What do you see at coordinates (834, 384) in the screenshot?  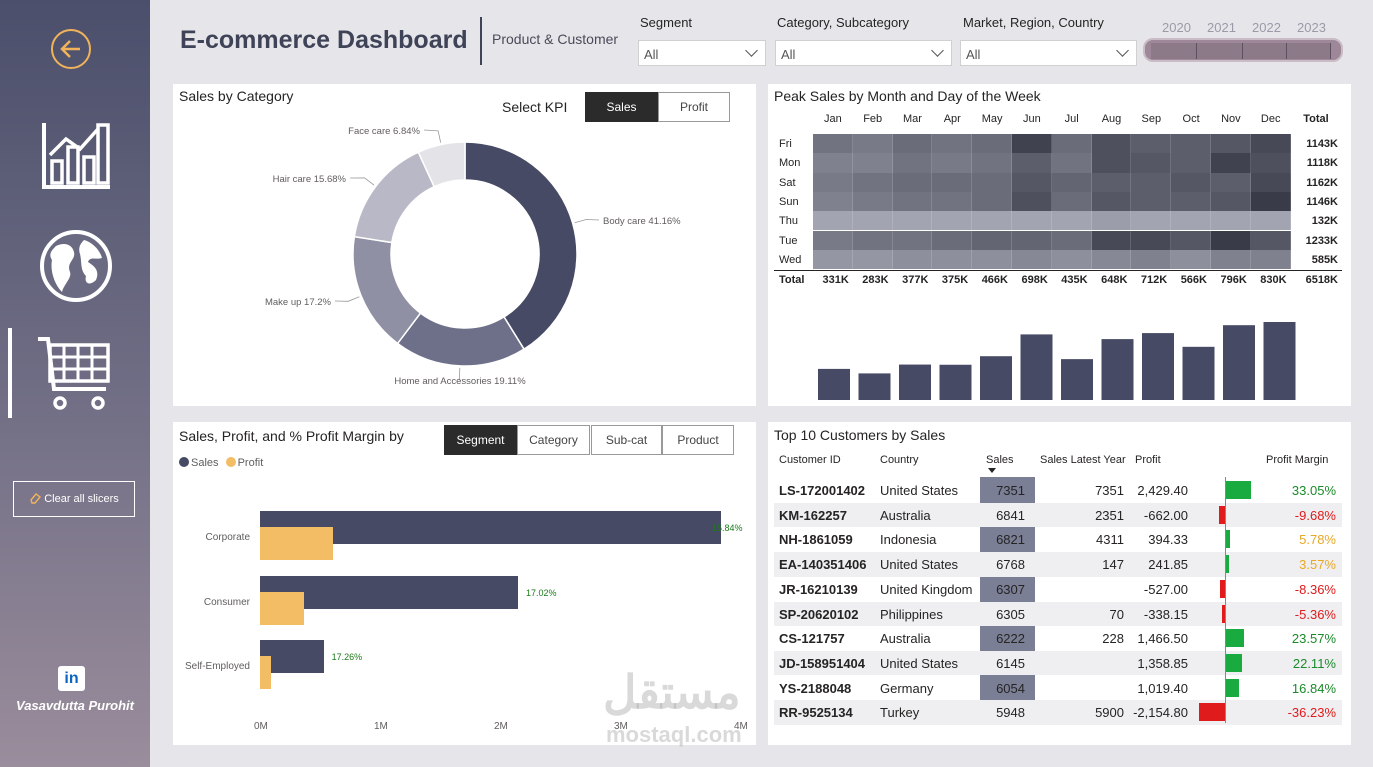 I see `month-bar-jan` at bounding box center [834, 384].